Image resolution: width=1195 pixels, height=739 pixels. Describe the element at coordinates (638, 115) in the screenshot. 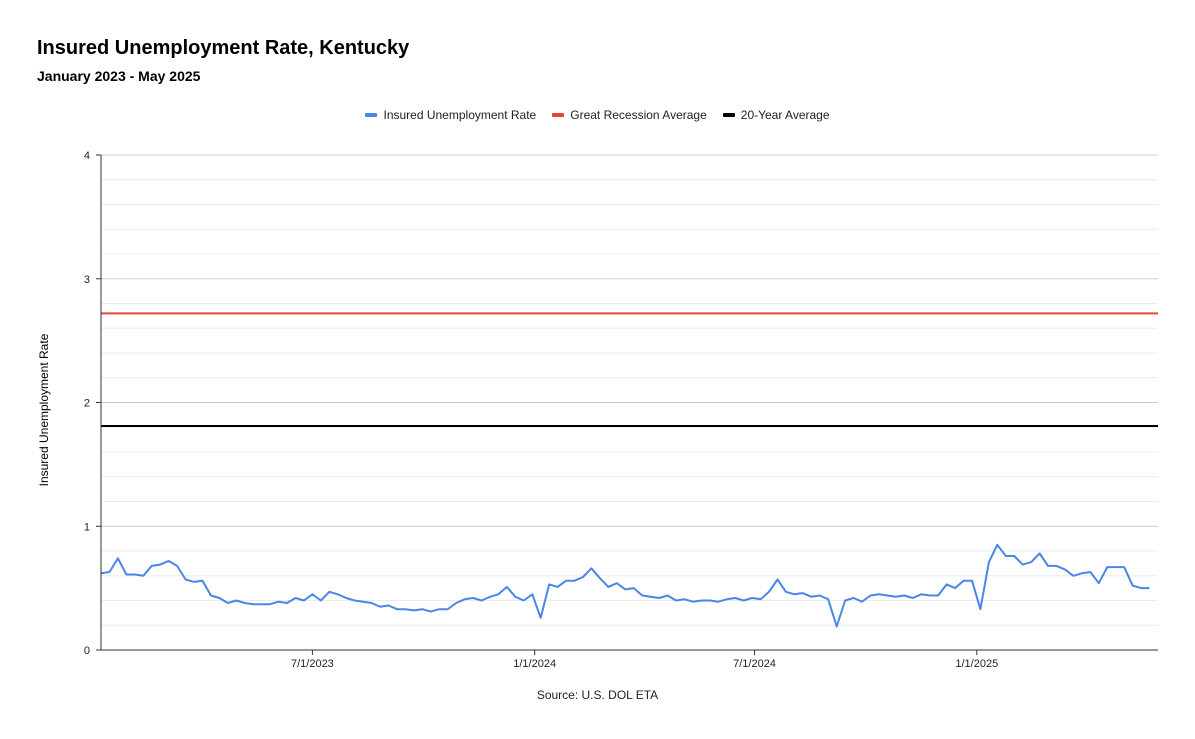

I see `legend-label-recession: Great Recession Average` at that location.